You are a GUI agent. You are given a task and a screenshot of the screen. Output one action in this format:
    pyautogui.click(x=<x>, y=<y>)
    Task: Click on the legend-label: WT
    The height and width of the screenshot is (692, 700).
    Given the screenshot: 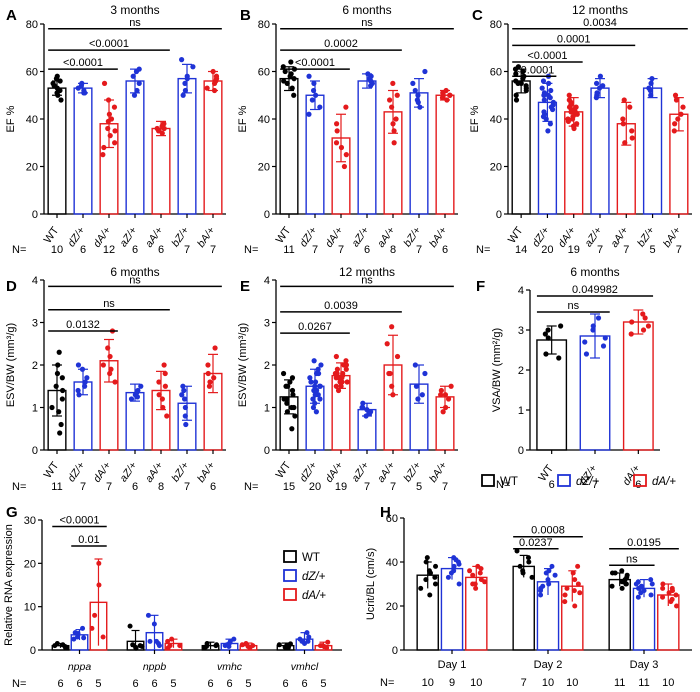 What is the action you would take?
    pyautogui.click(x=509, y=482)
    